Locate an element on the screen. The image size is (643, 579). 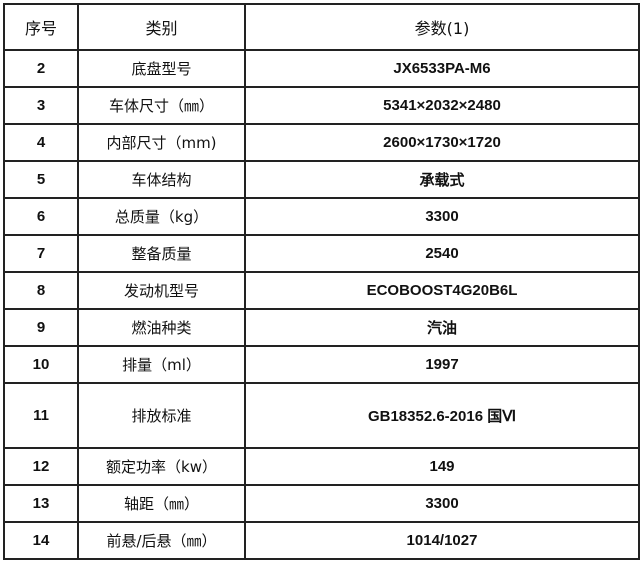
row-number: 7 is located at coordinates (41, 253).